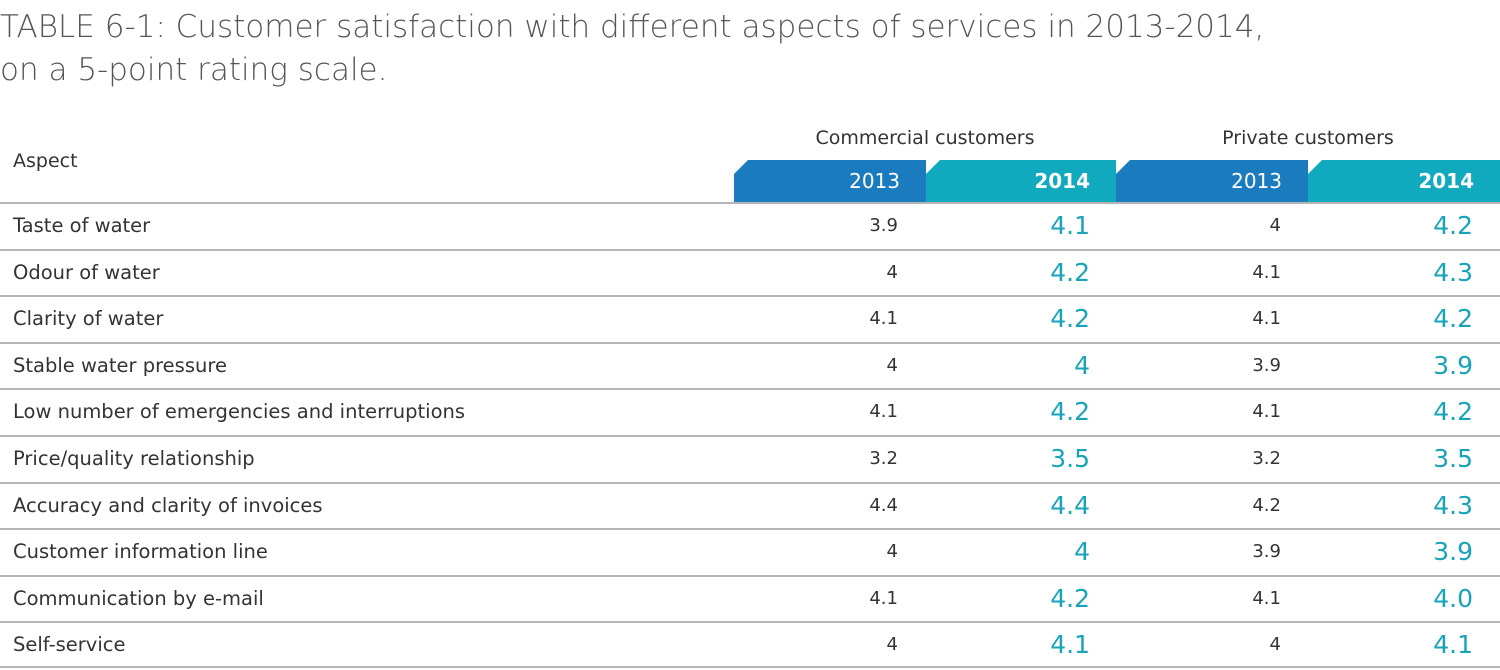  What do you see at coordinates (750, 225) in the screenshot?
I see `table-row: Taste of water 3.9 4.1 4 4.2` at bounding box center [750, 225].